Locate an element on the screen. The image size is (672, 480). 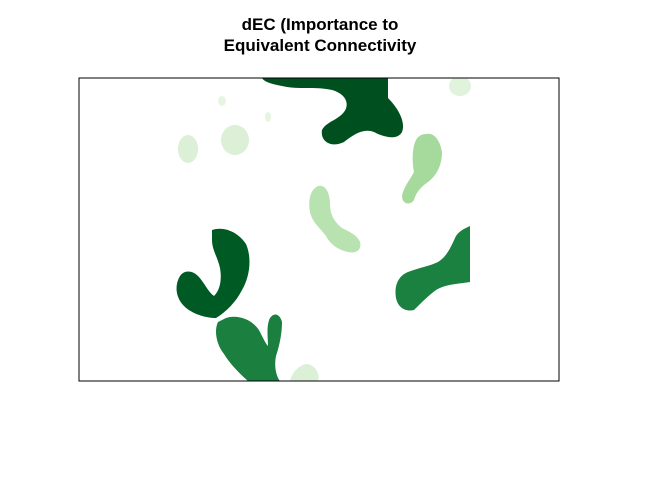
map-title-line-2: Equivalent Connectivity is located at coordinates (320, 45).